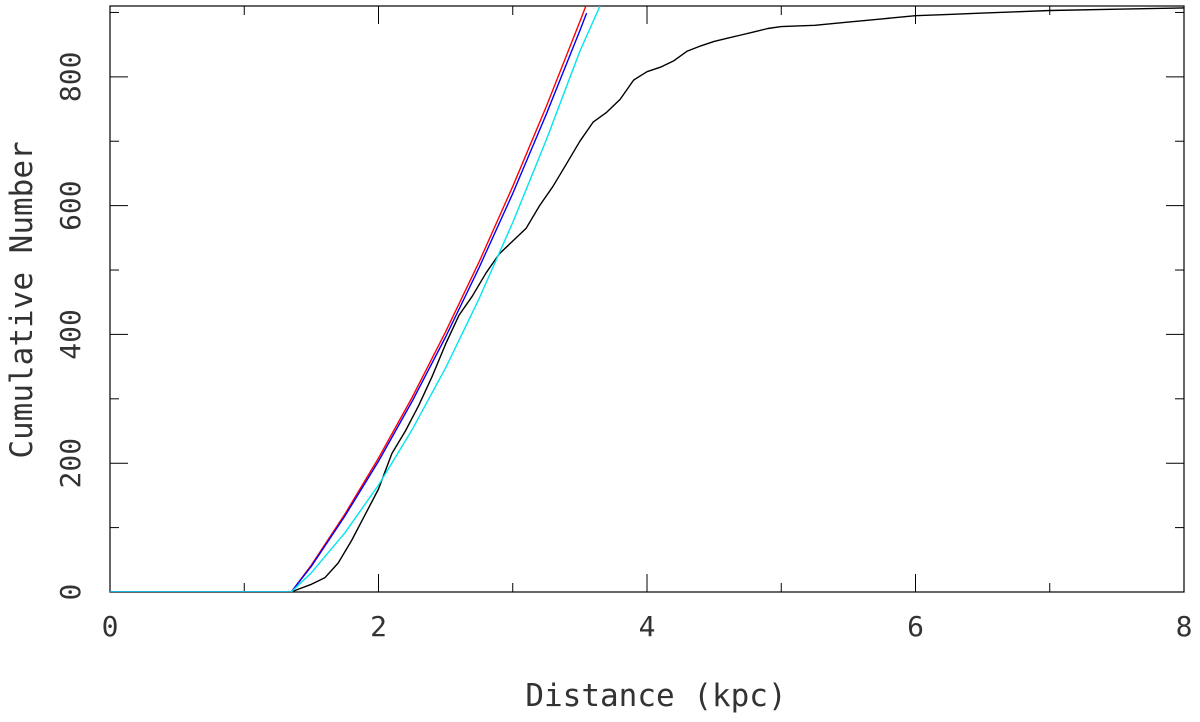 The image size is (1200, 722). What do you see at coordinates (70, 592) in the screenshot?
I see `y-tick-label: 0` at bounding box center [70, 592].